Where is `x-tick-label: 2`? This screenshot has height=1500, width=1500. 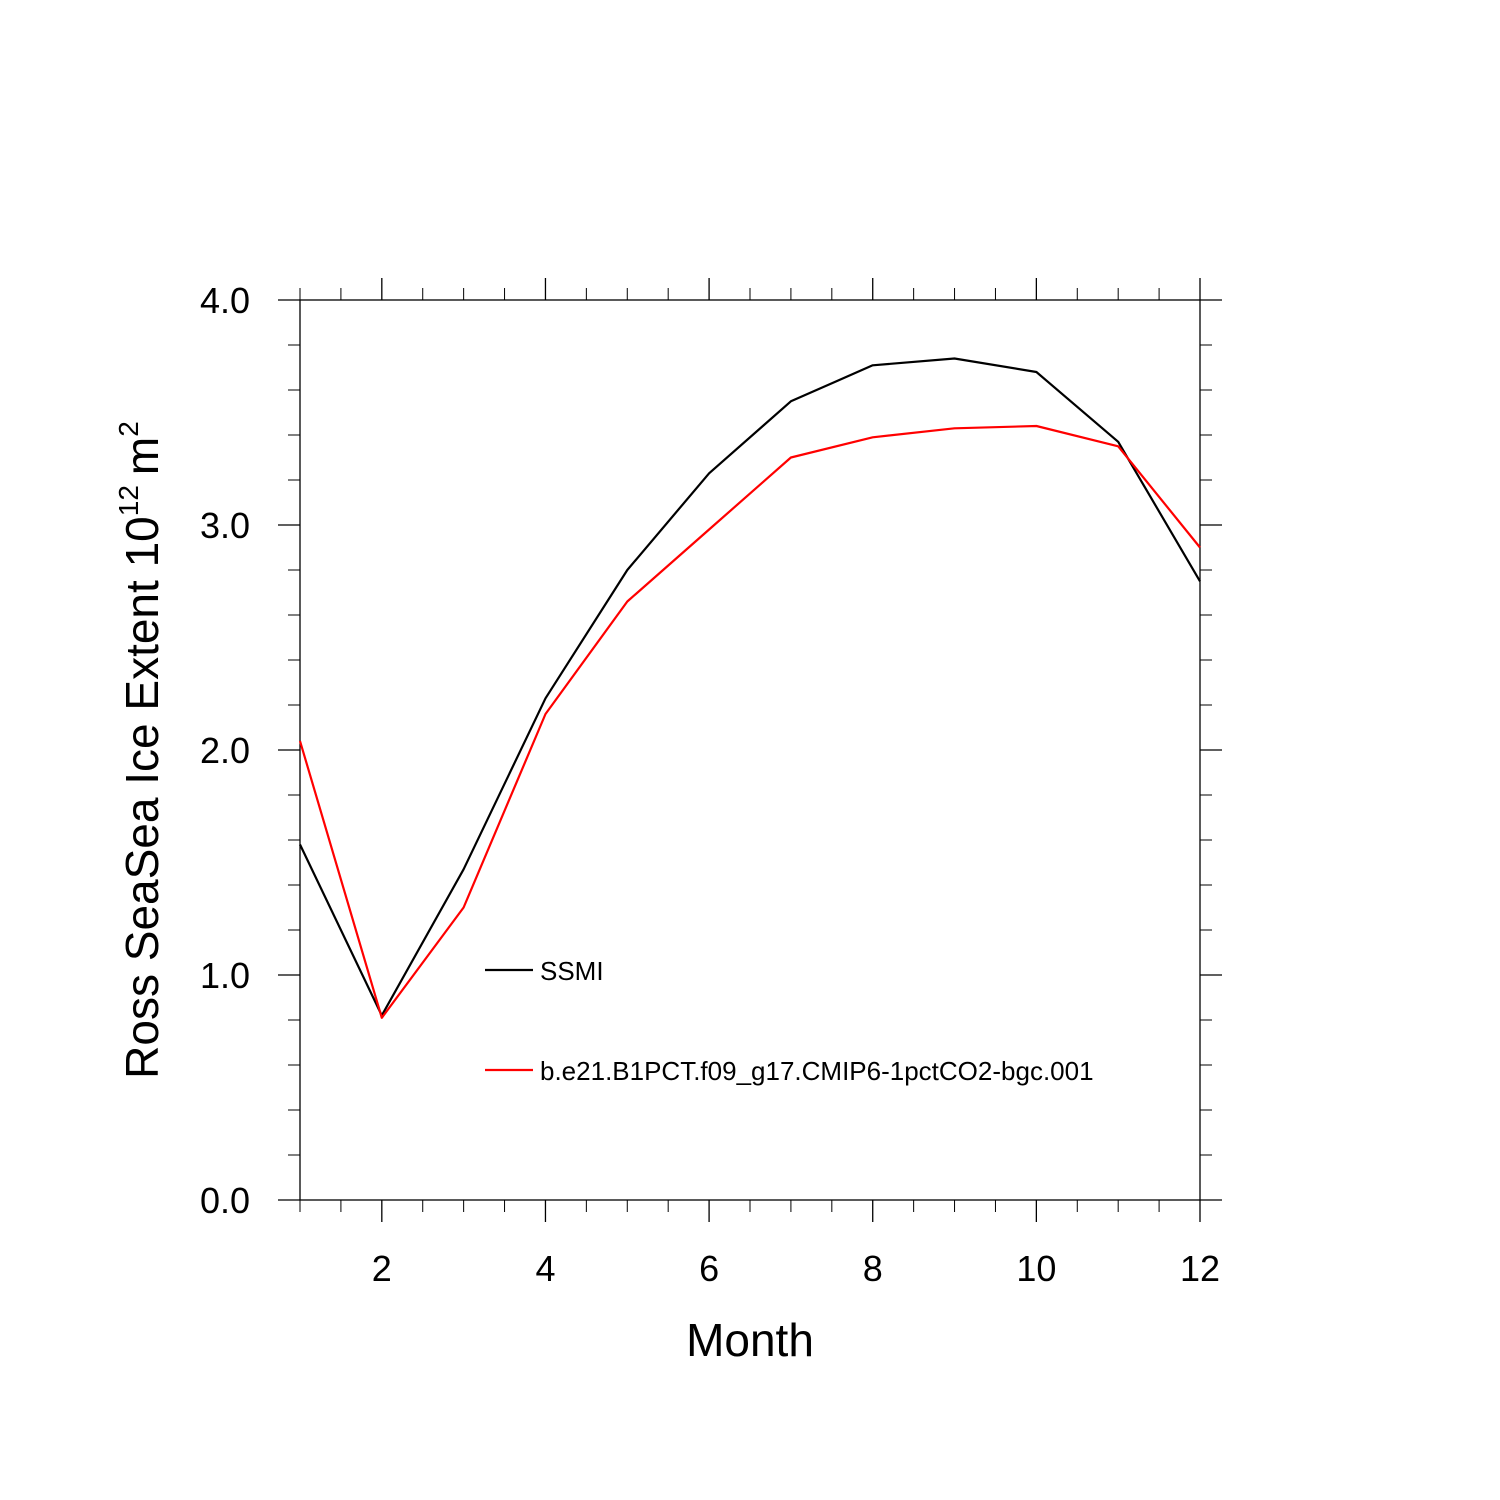
x-tick-label: 2 is located at coordinates (382, 1268).